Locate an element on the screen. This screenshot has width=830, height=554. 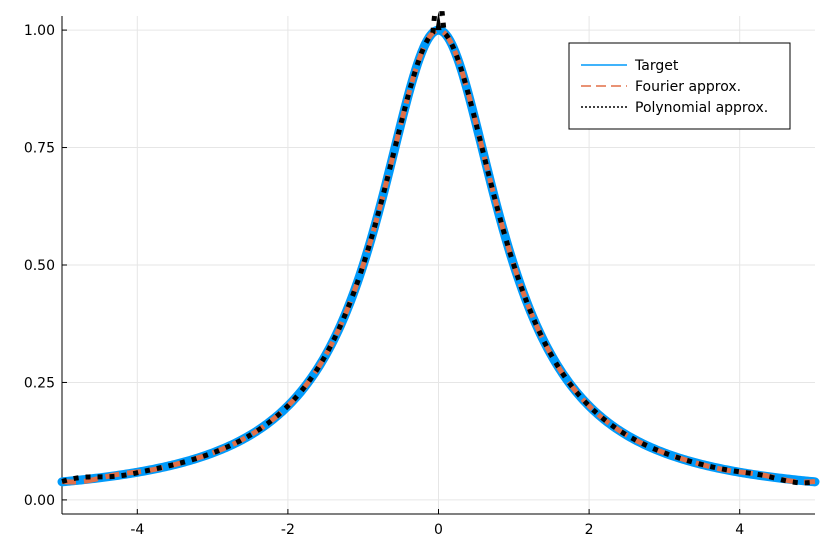
legend: Target Fourier approx. Polynomial approx. is located at coordinates (679, 86).